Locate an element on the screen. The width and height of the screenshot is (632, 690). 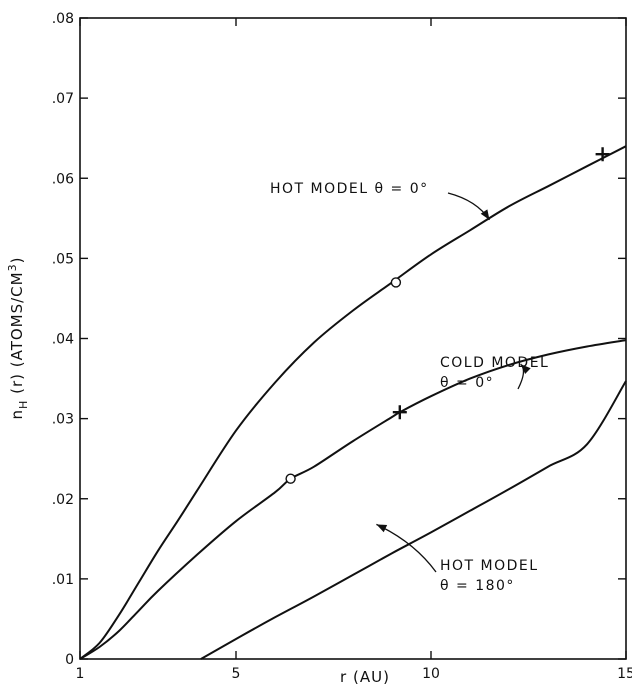
x-tick-label: 1 is located at coordinates (80, 674).